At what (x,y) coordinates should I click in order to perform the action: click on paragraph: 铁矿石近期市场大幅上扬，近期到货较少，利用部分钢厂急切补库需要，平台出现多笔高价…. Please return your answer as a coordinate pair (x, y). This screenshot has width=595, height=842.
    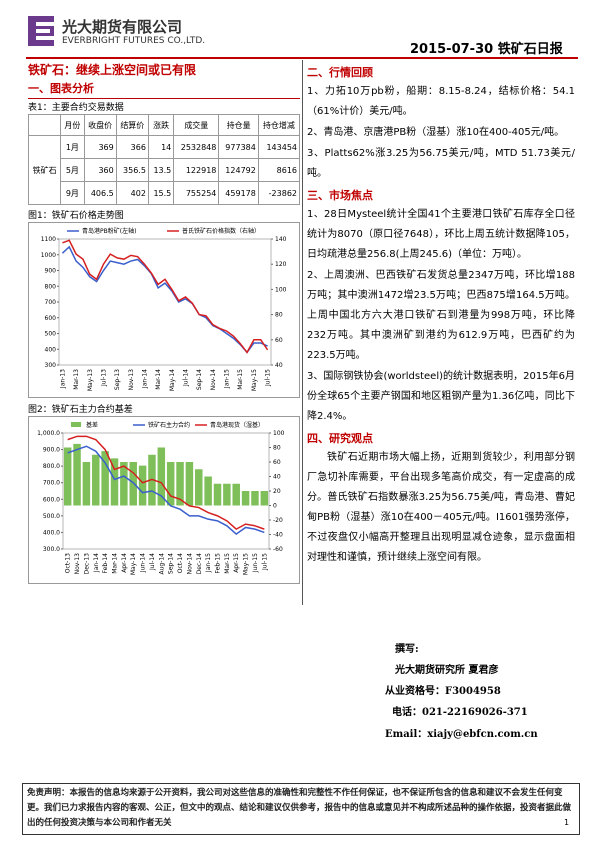
    Looking at the image, I should click on (441, 507).